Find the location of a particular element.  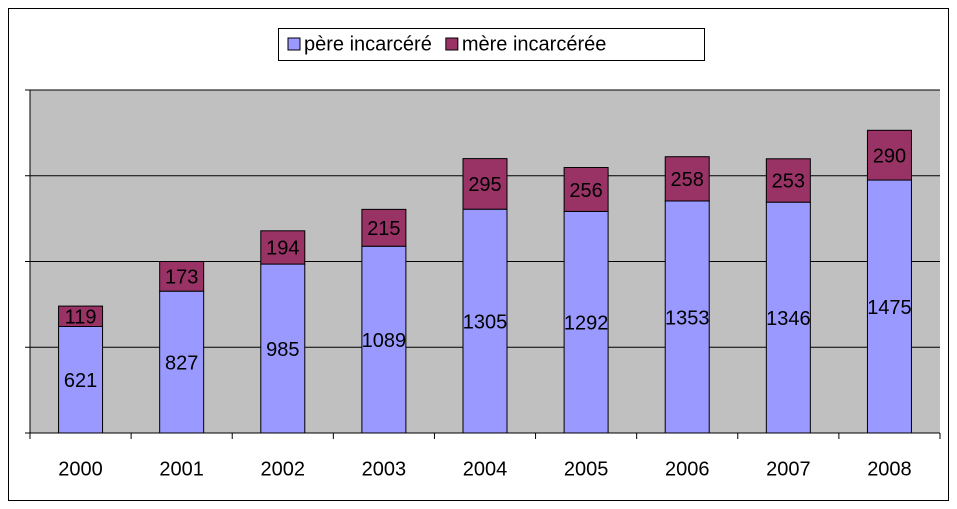

value-label: 253 is located at coordinates (788, 182).